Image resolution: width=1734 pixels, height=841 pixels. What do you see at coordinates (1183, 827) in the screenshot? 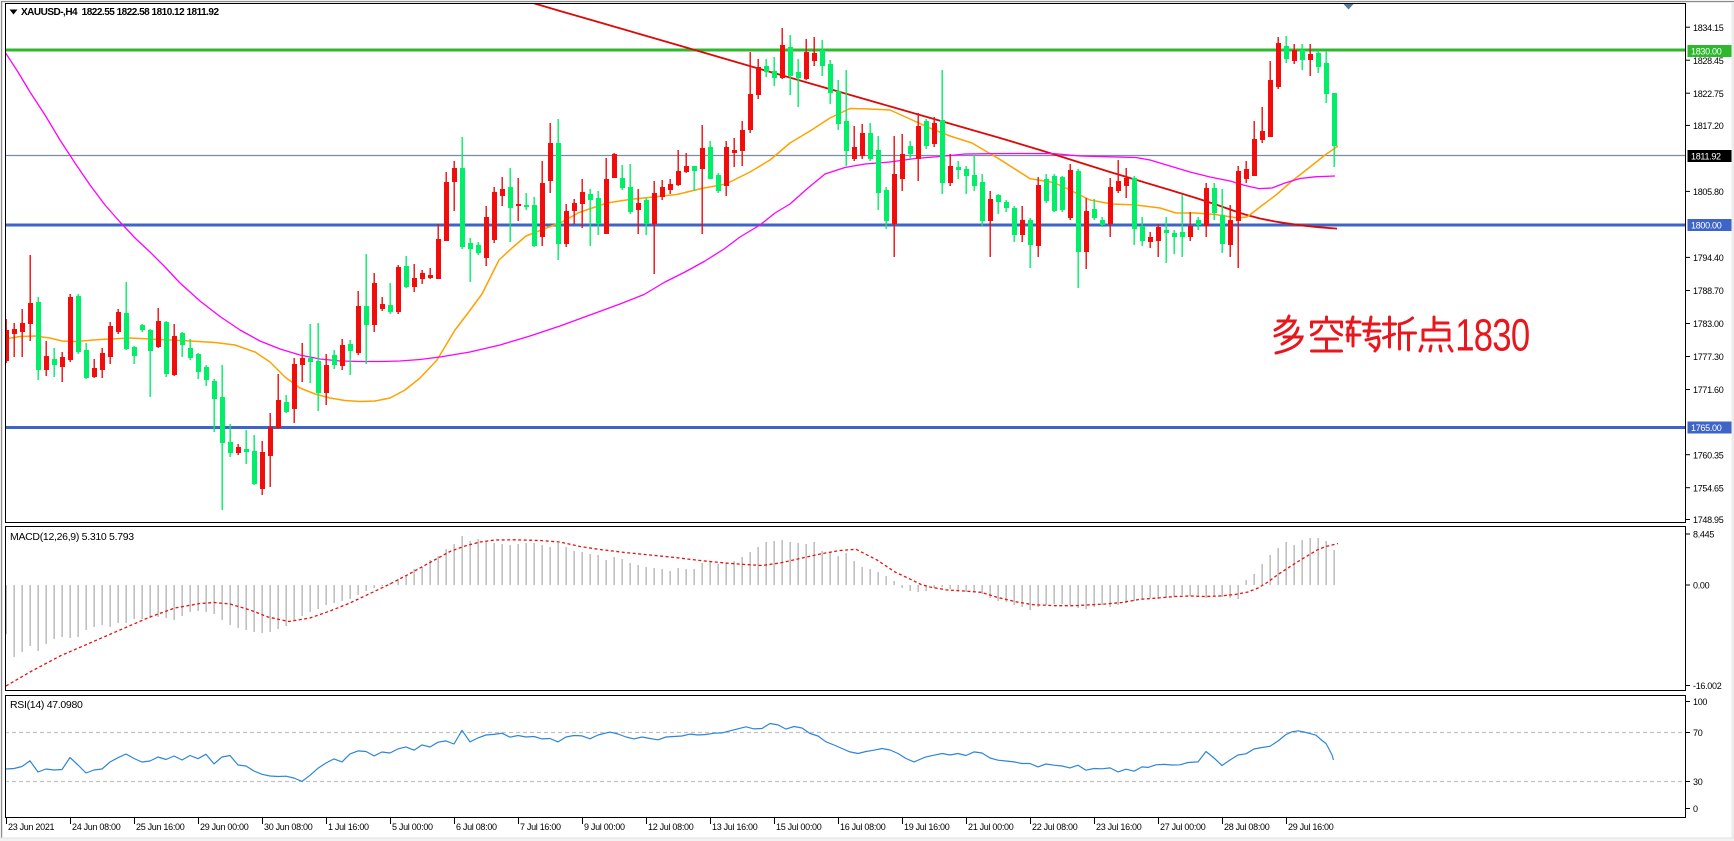
I see `svg-text: 27 Jul 00:00` at bounding box center [1183, 827].